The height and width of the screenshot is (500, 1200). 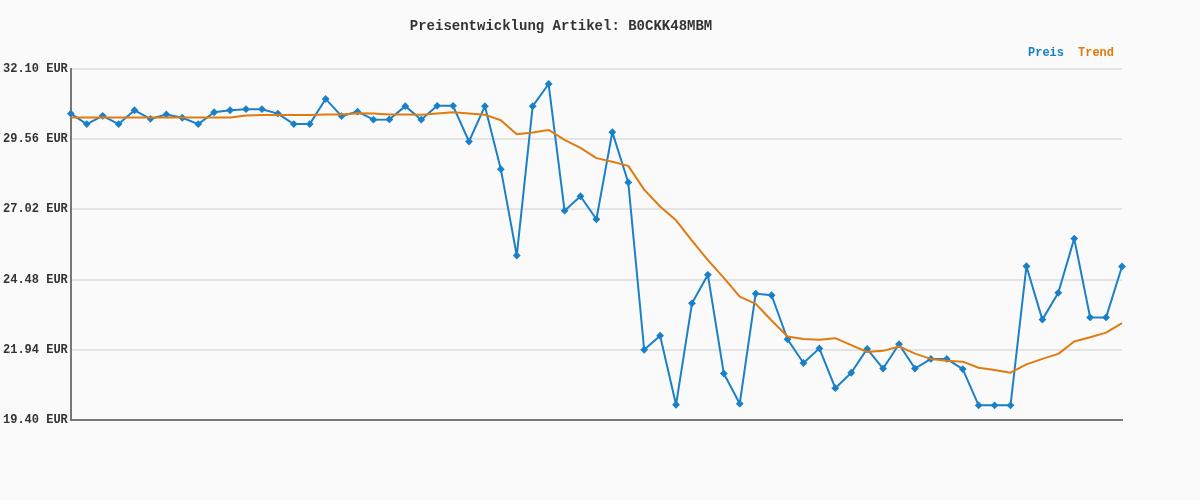 I want to click on text: Preis, so click(x=1045, y=52).